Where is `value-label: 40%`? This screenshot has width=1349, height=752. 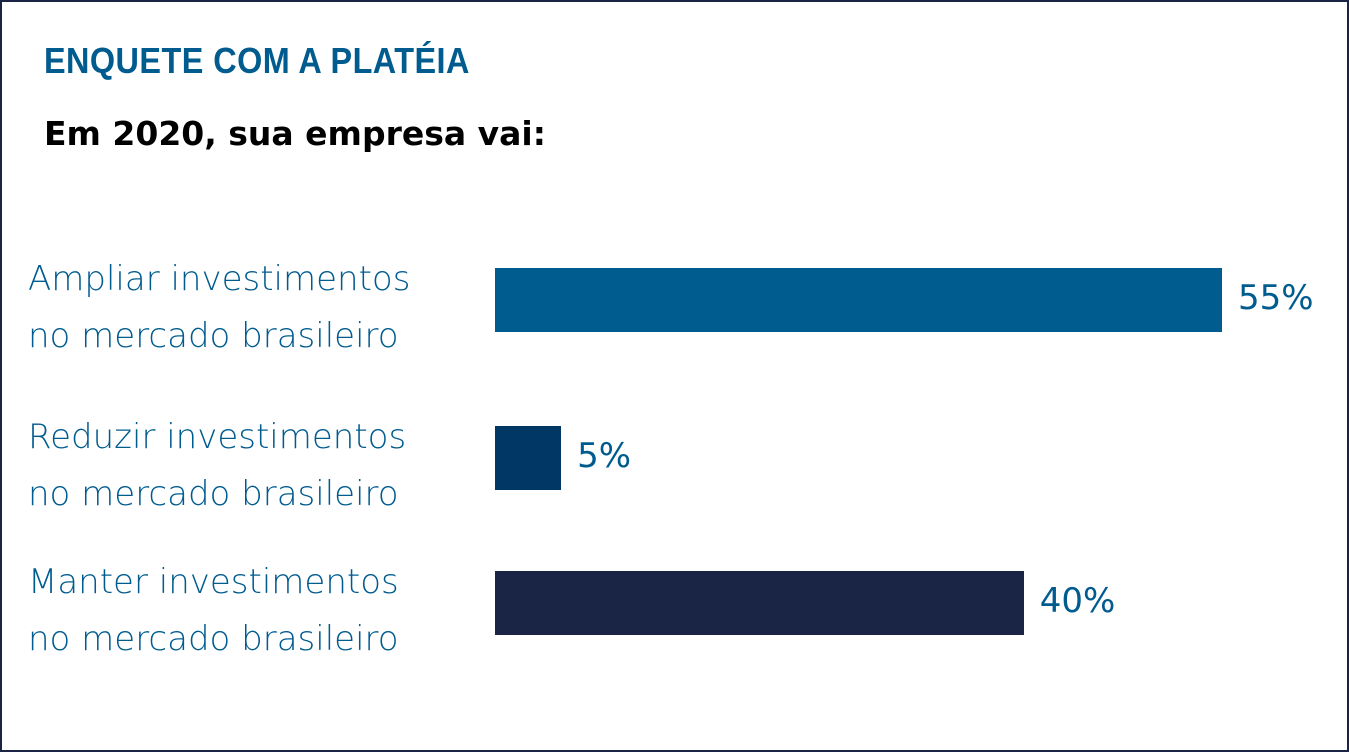 value-label: 40% is located at coordinates (1077, 601).